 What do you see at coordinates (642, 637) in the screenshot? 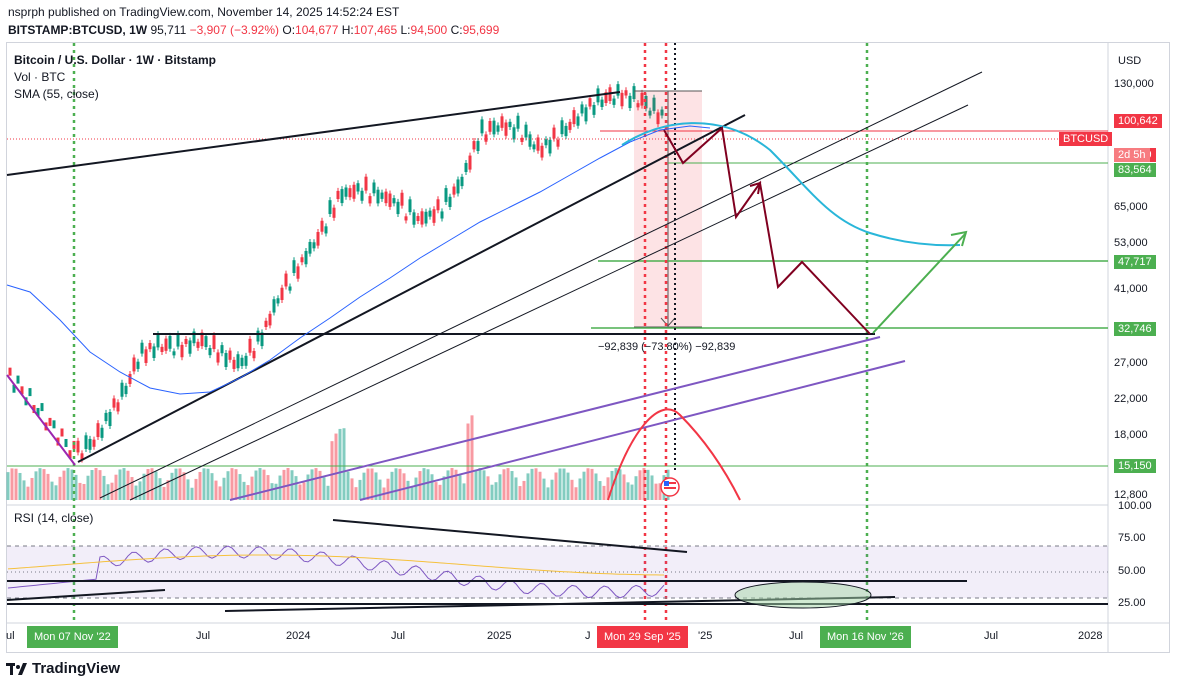
I see `date-tag-sep-25: Mon 29 Sep '25` at bounding box center [642, 637].